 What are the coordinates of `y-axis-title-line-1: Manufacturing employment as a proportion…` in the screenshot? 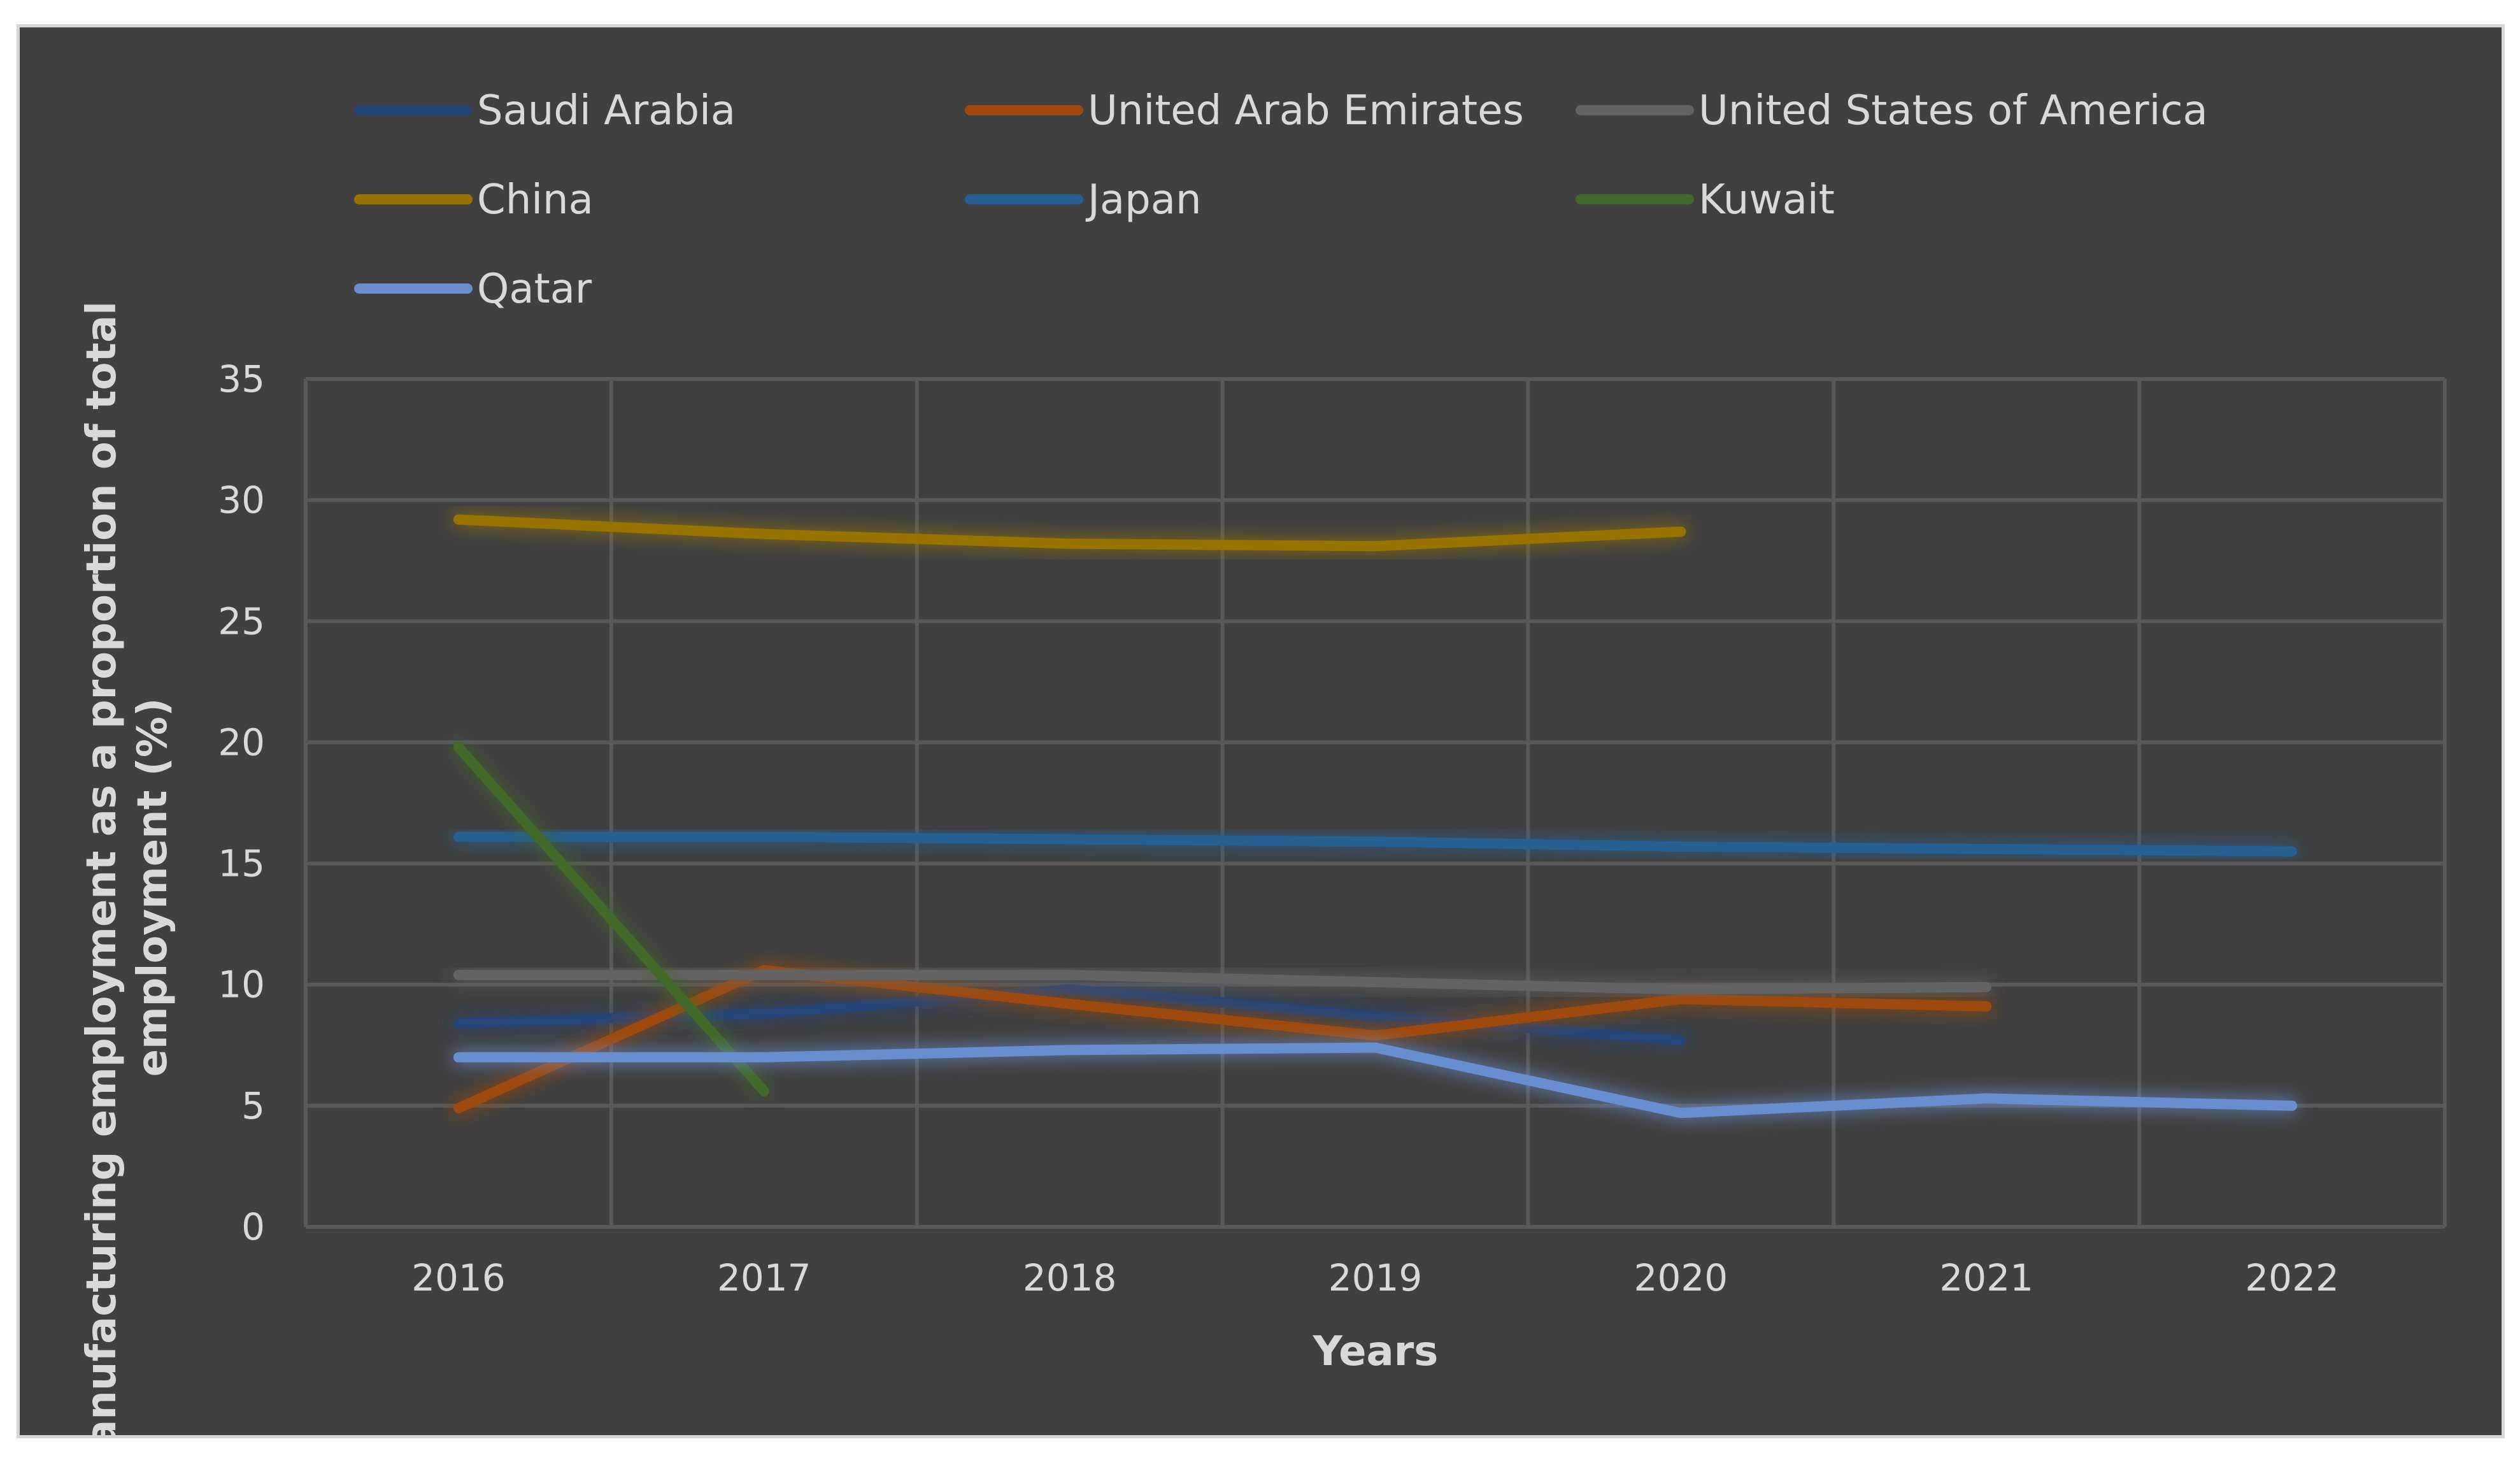 It's located at (101, 868).